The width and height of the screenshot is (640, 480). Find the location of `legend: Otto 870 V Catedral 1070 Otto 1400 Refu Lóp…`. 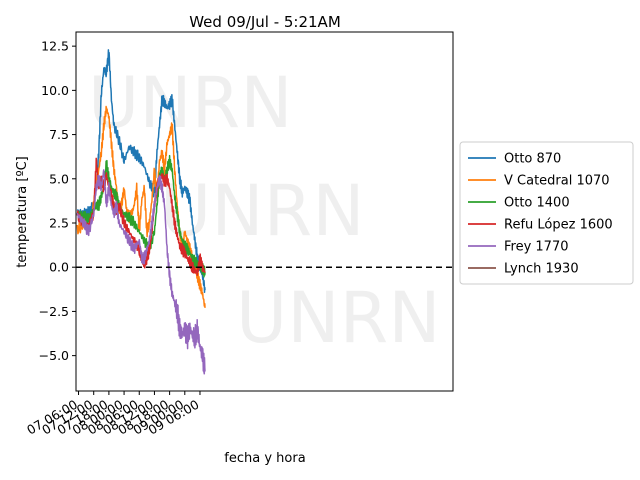

legend: Otto 870 V Catedral 1070 Otto 1400 Refu Lóp… is located at coordinates (546, 213).